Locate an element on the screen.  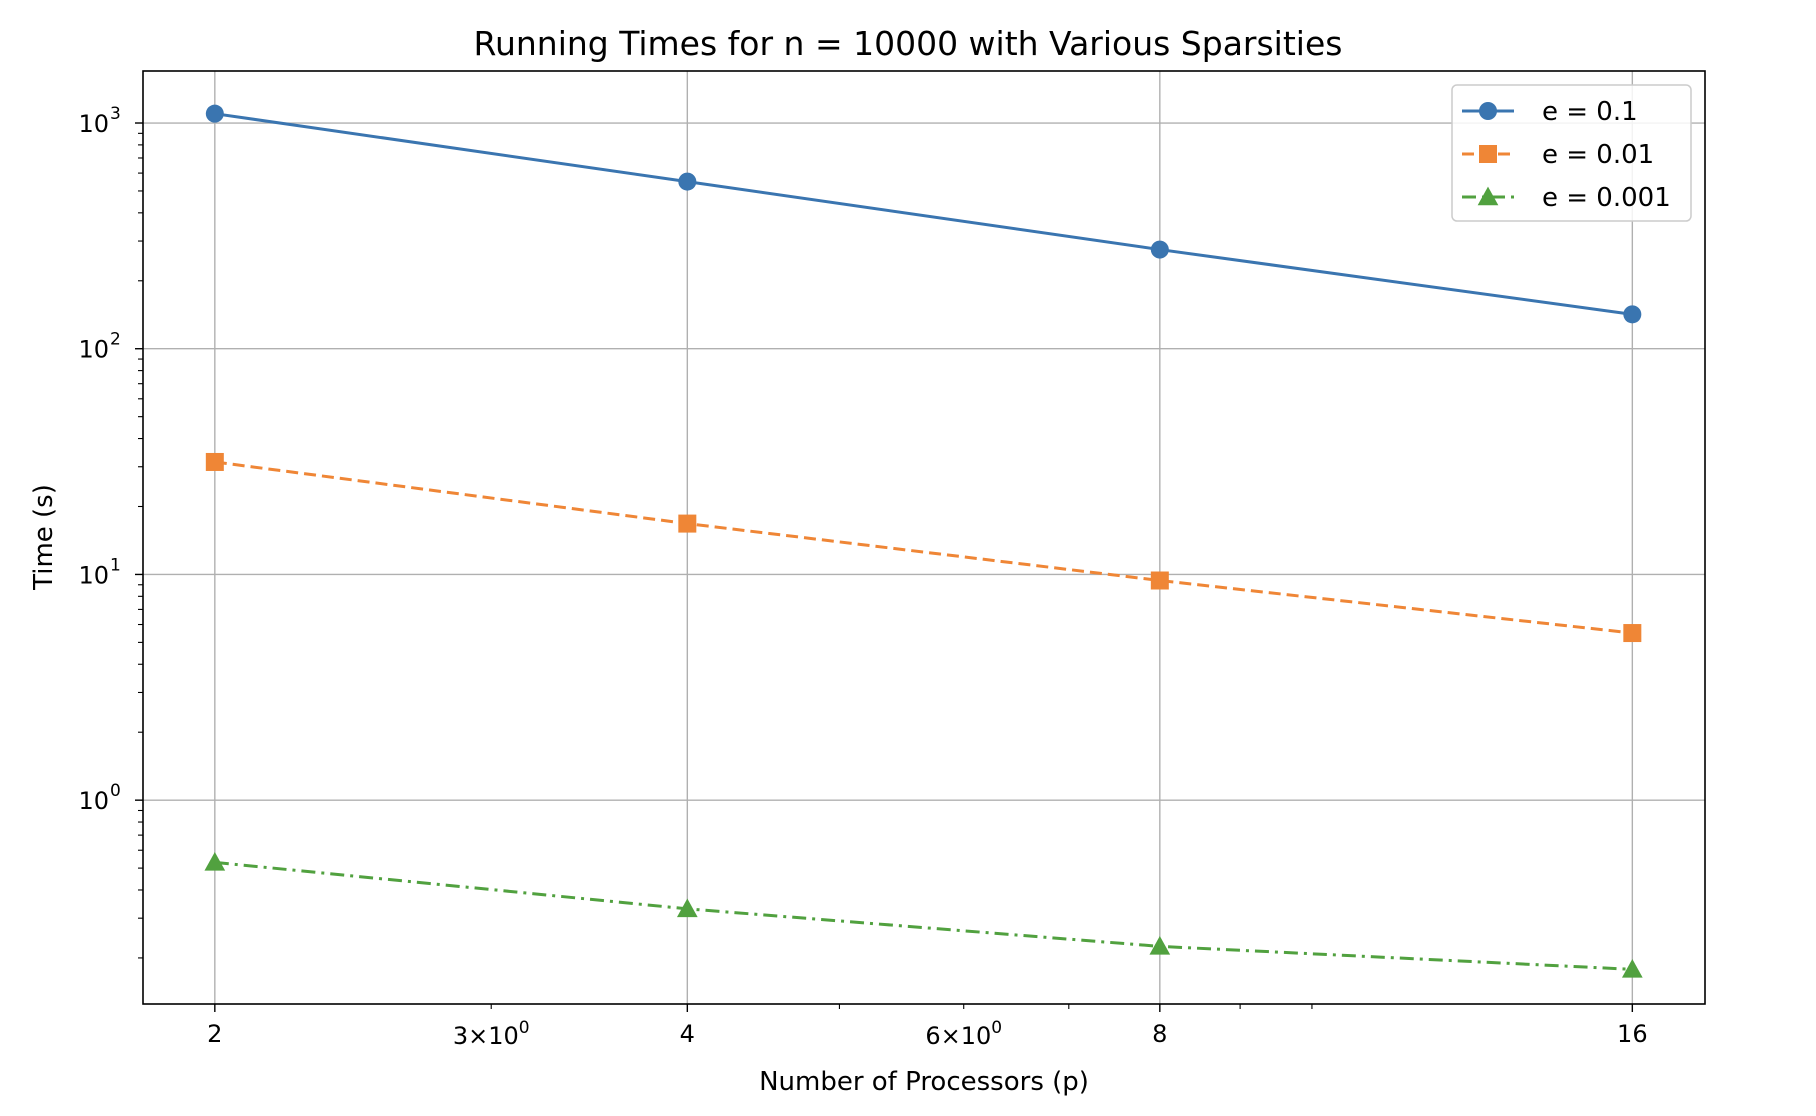
legend-box is located at coordinates (1571, 153).